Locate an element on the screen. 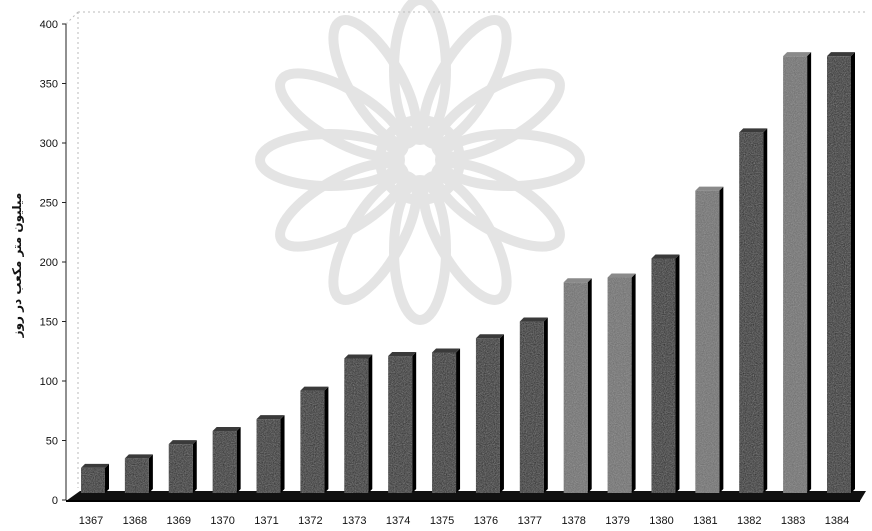 Image resolution: width=872 pixels, height=531 pixels. y-tick-label: 0 is located at coordinates (55, 501).